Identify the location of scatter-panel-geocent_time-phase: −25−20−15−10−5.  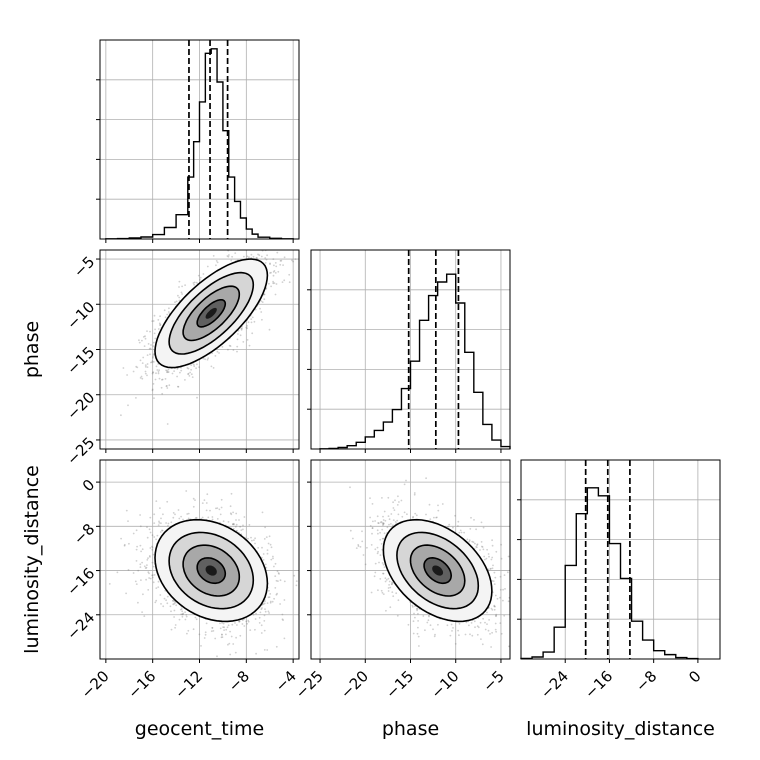
(182, 356).